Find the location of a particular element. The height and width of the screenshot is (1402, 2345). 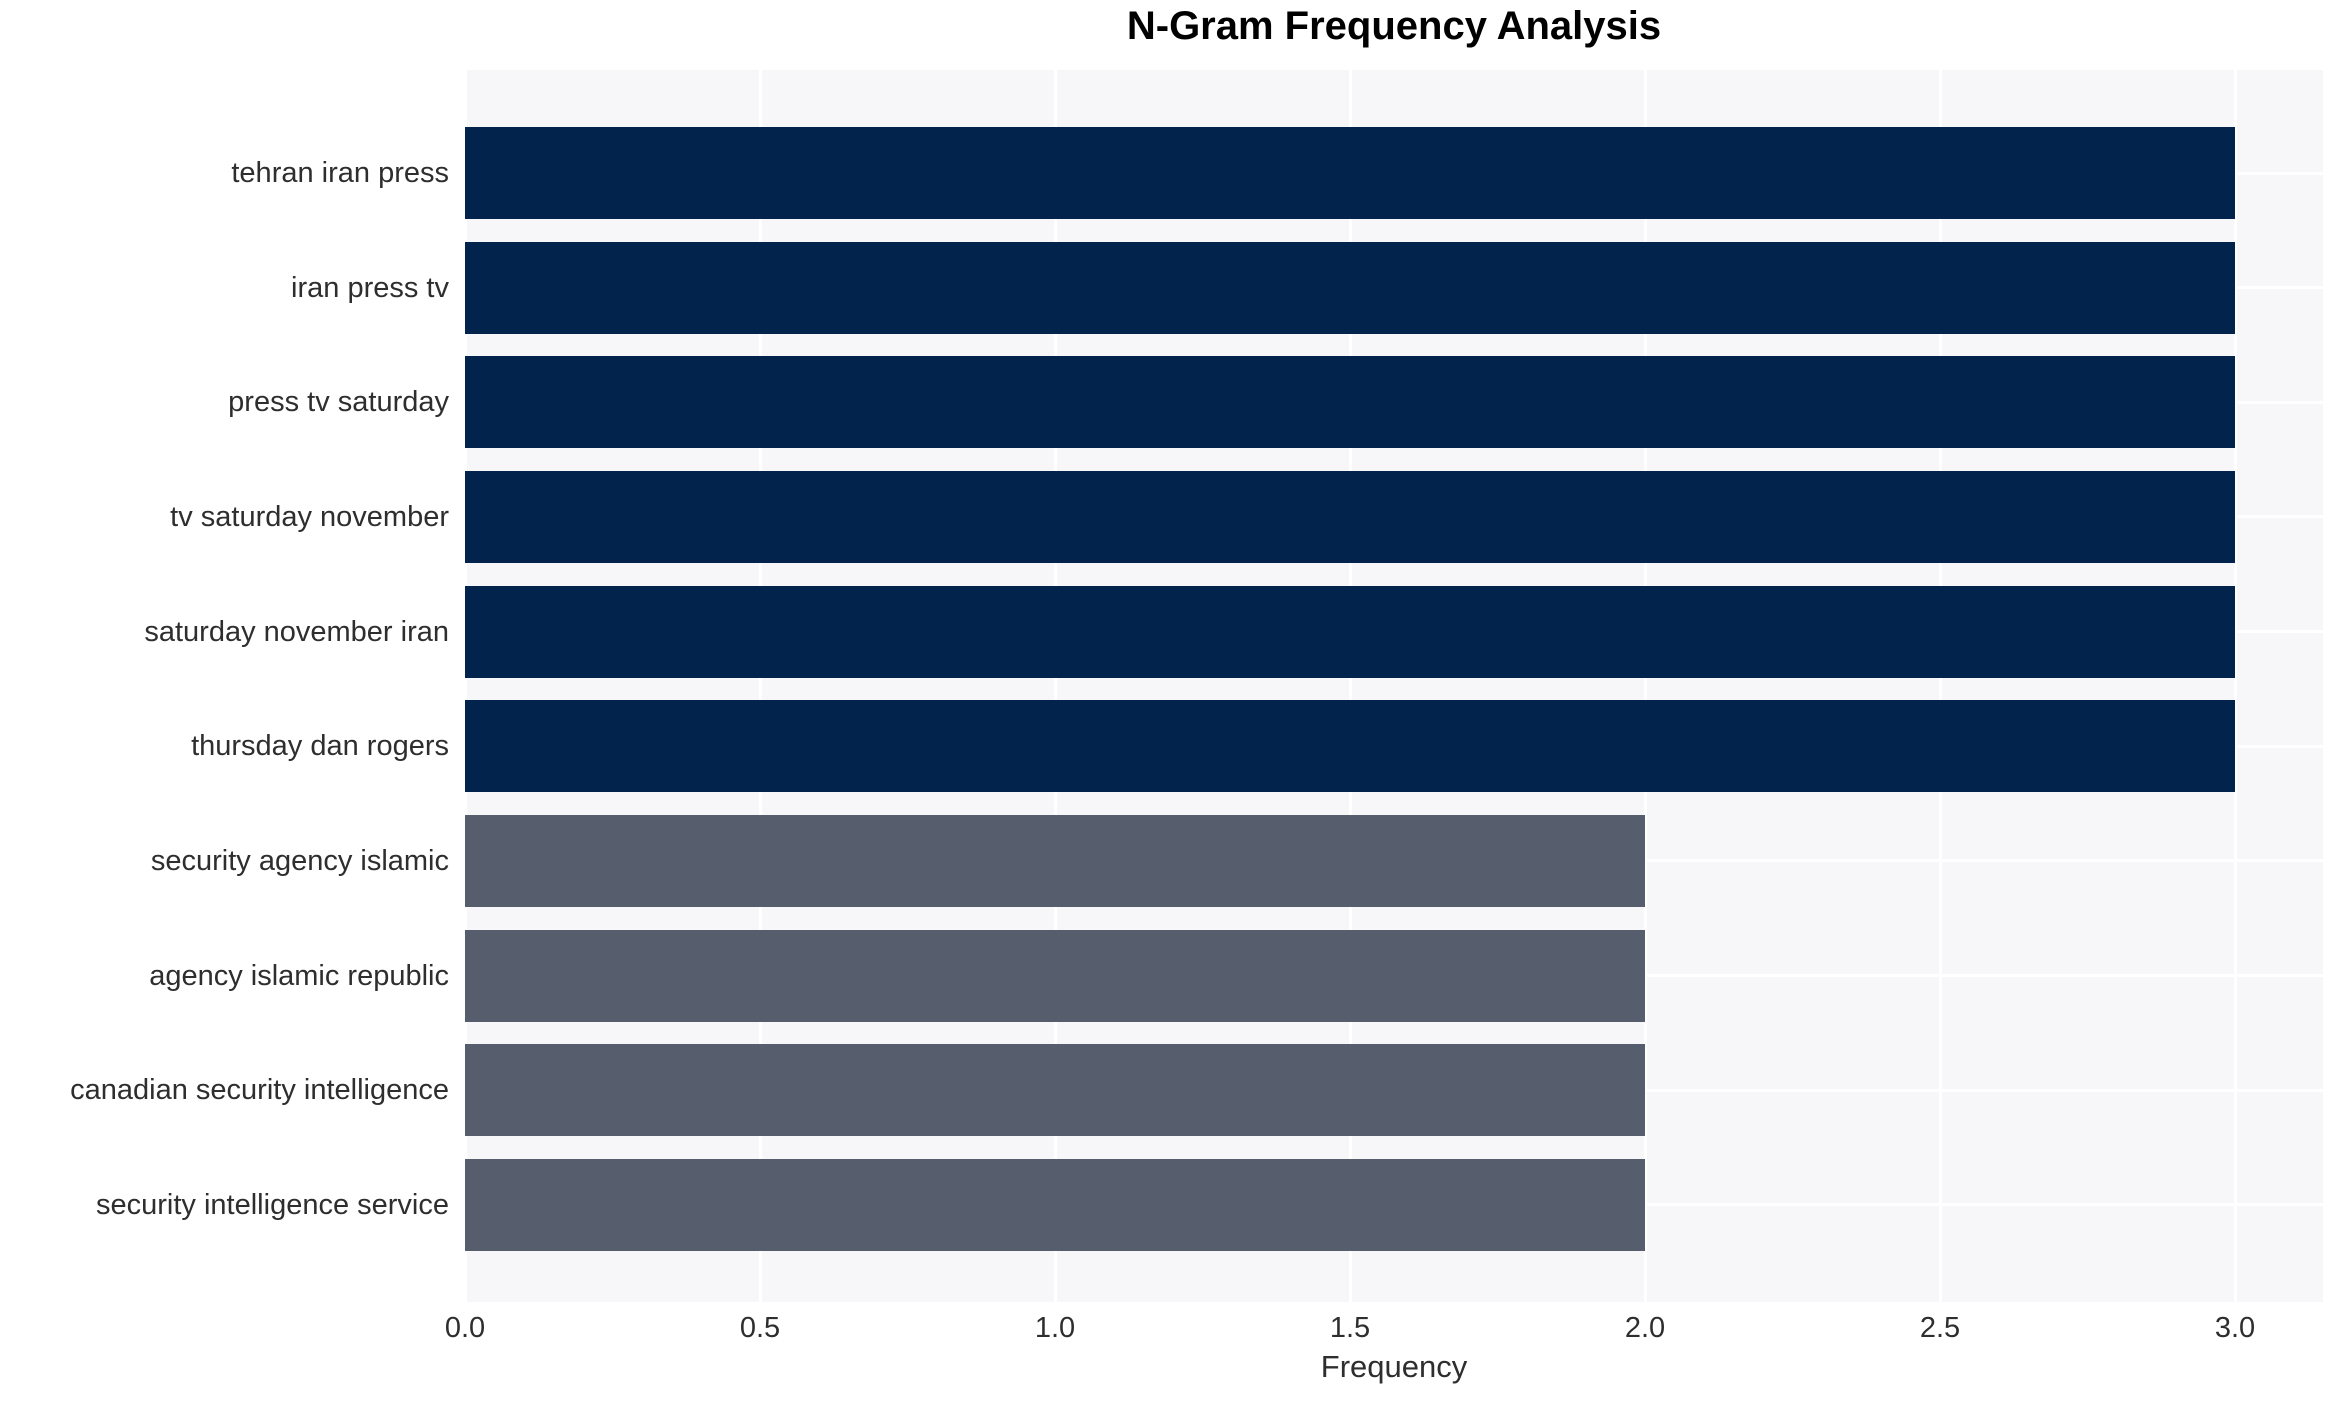

chart-title: N-Gram Frequency Analysis is located at coordinates (1394, 26).